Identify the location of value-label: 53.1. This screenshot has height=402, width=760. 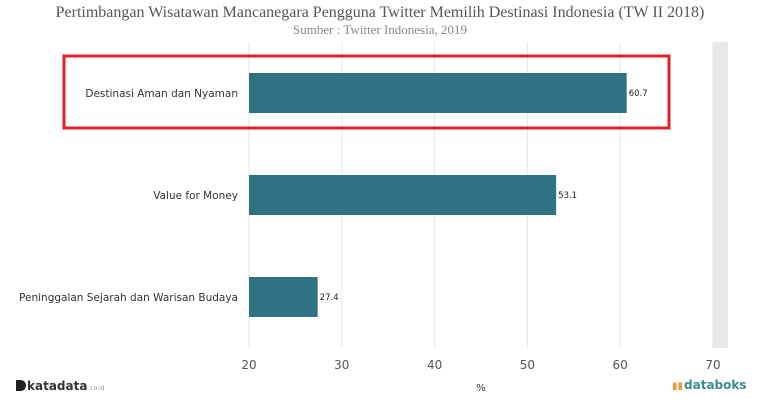
(567, 196).